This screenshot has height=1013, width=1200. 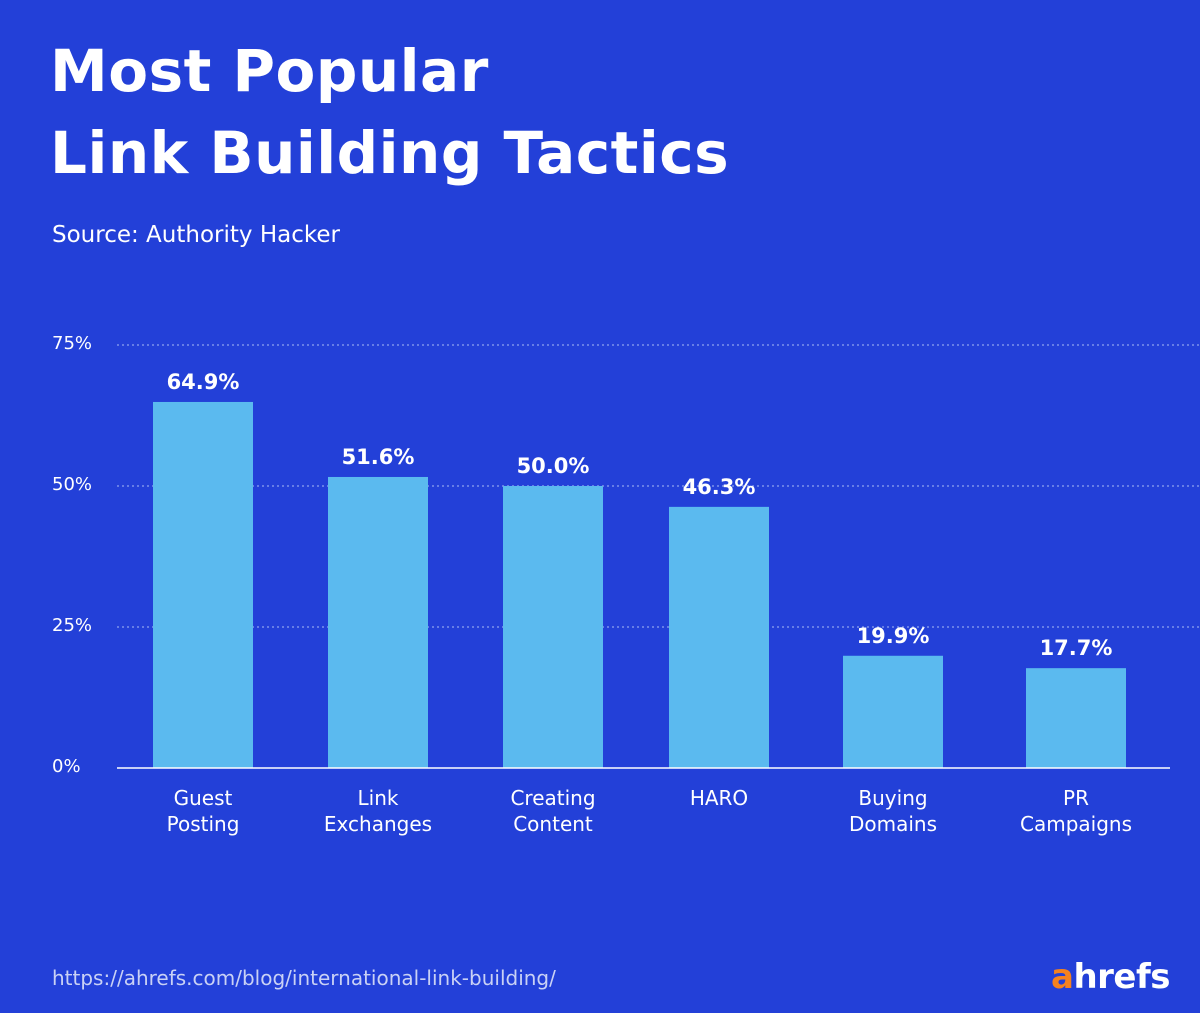 What do you see at coordinates (552, 811) in the screenshot?
I see `x-tick-label: Creating Content` at bounding box center [552, 811].